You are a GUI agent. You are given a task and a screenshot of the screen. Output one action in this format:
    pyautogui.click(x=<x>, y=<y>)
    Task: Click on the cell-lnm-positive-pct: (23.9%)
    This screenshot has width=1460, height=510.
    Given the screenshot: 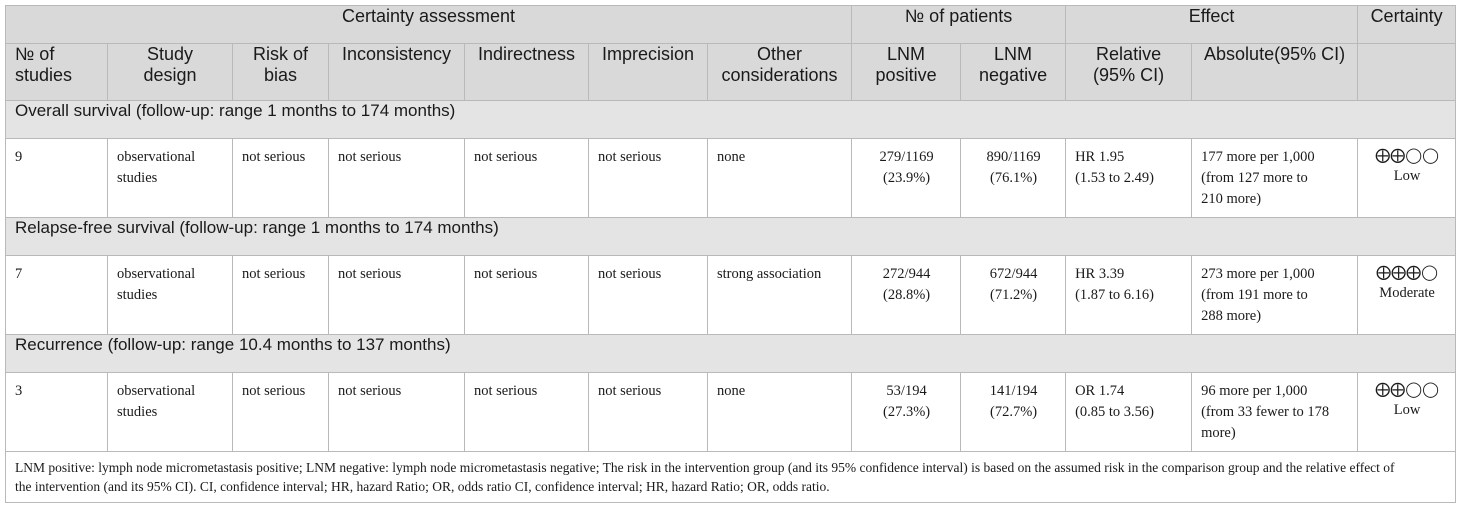 What is the action you would take?
    pyautogui.click(x=907, y=178)
    